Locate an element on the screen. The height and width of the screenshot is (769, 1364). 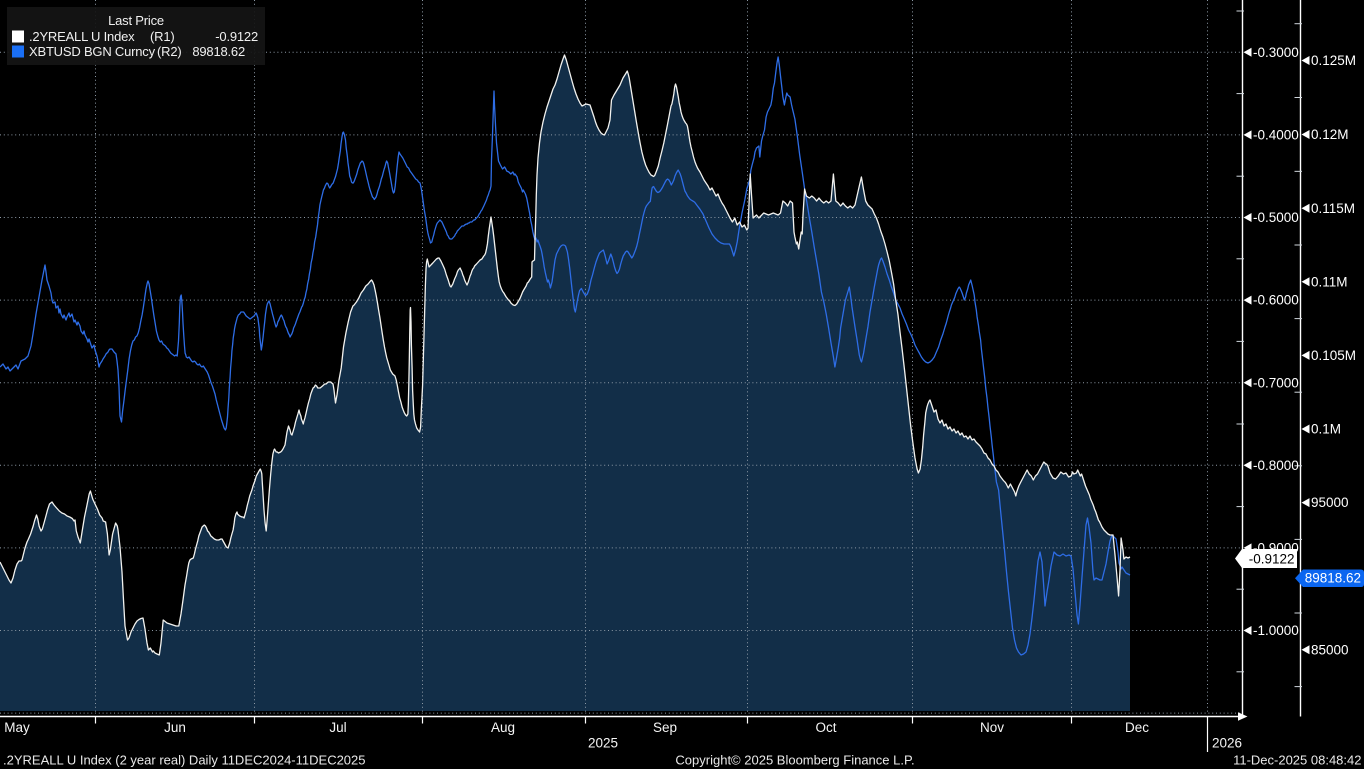
svg-text: 0.11M is located at coordinates (1329, 281).